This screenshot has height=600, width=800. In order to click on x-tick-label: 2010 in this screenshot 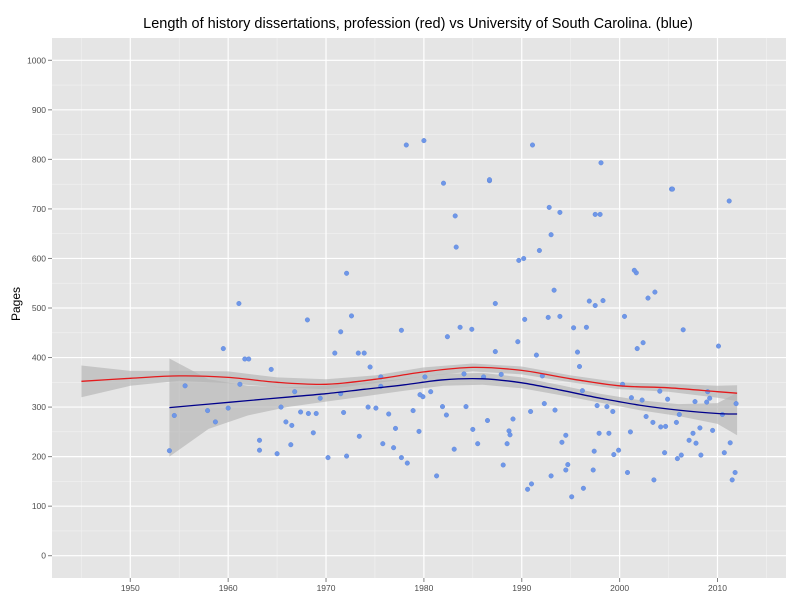, I will do `click(717, 588)`.